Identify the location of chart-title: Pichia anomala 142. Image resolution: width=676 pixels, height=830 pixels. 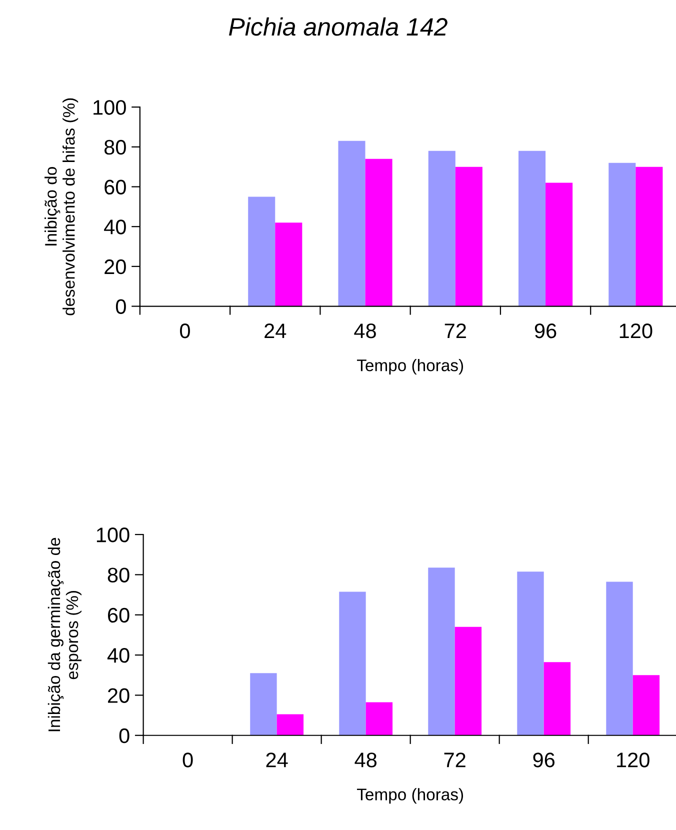
(338, 26).